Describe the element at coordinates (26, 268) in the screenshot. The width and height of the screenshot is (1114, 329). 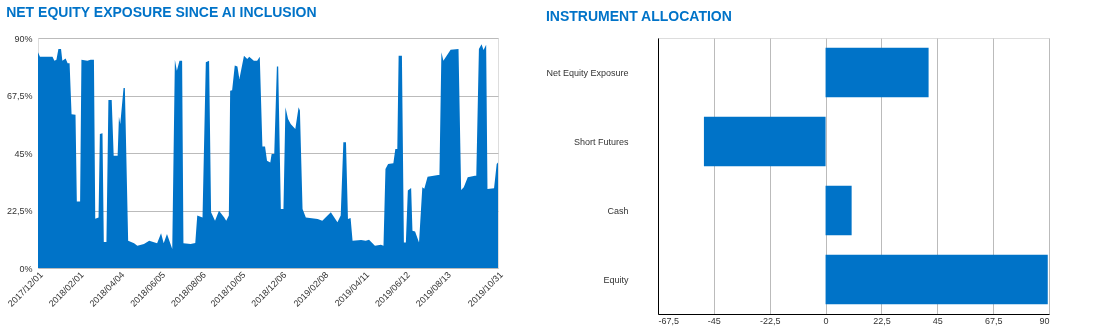
I see `y-tick-label: 0%` at that location.